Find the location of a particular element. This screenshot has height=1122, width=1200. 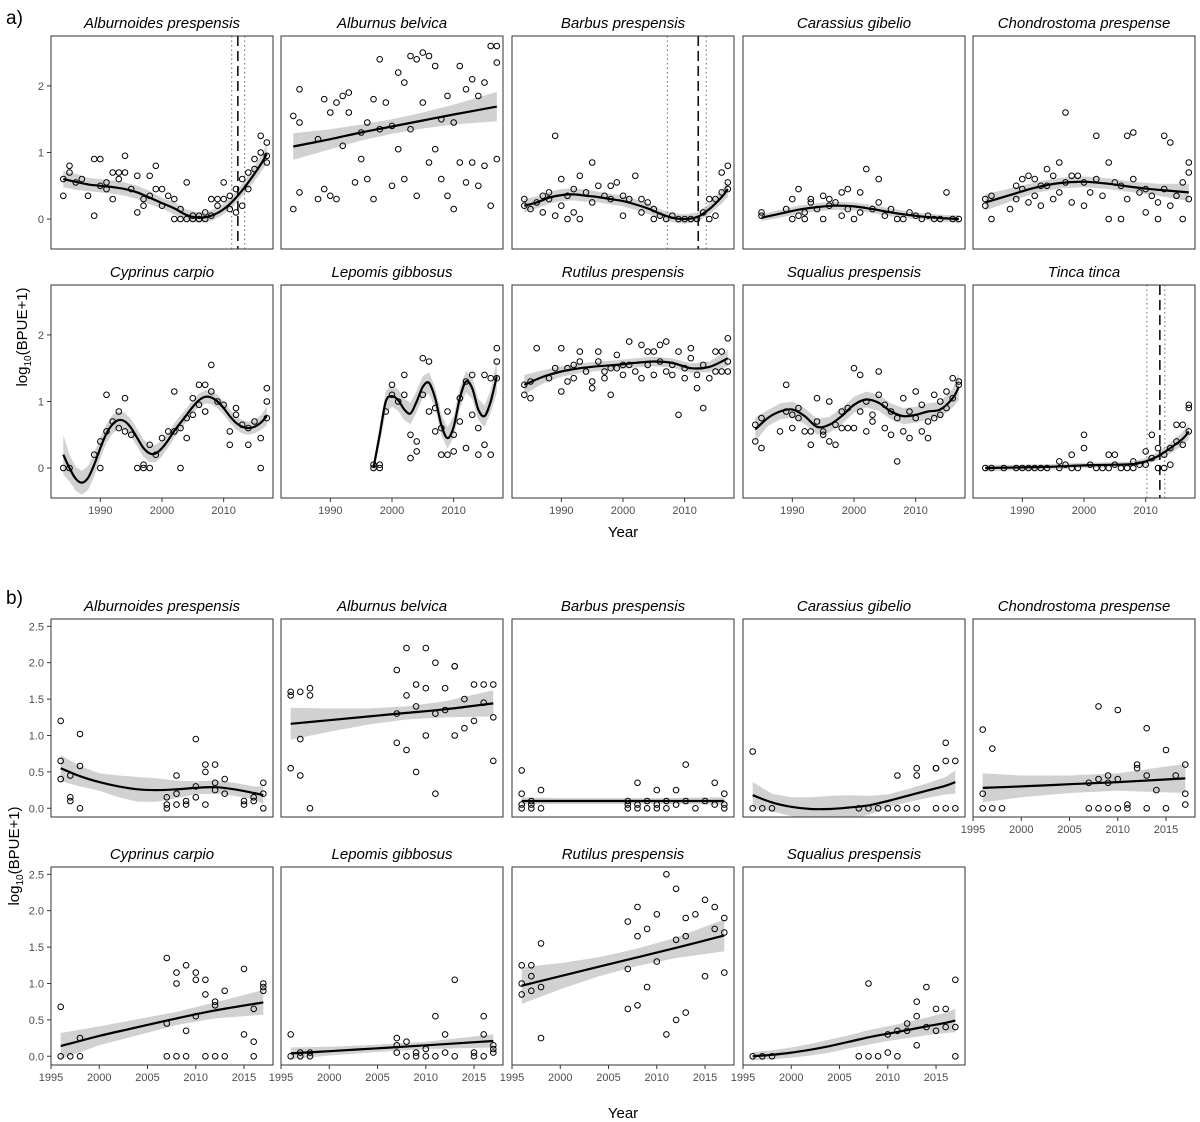

group-a-panel-10-title: Tinca tinca is located at coordinates (1084, 272).